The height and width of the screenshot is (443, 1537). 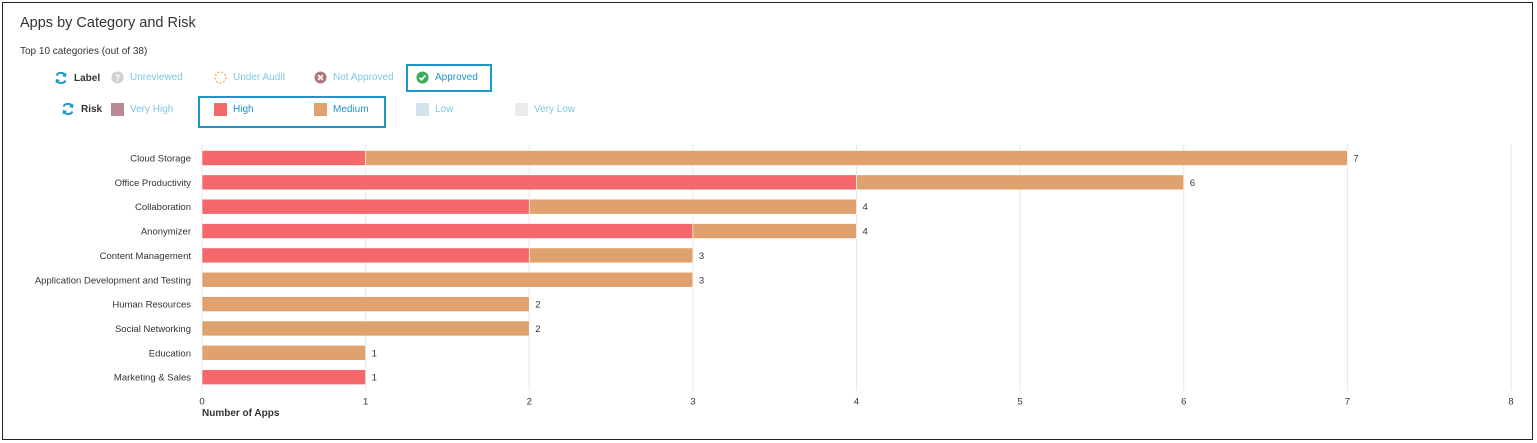 I want to click on legend-label-text: Not Approved, so click(x=363, y=77).